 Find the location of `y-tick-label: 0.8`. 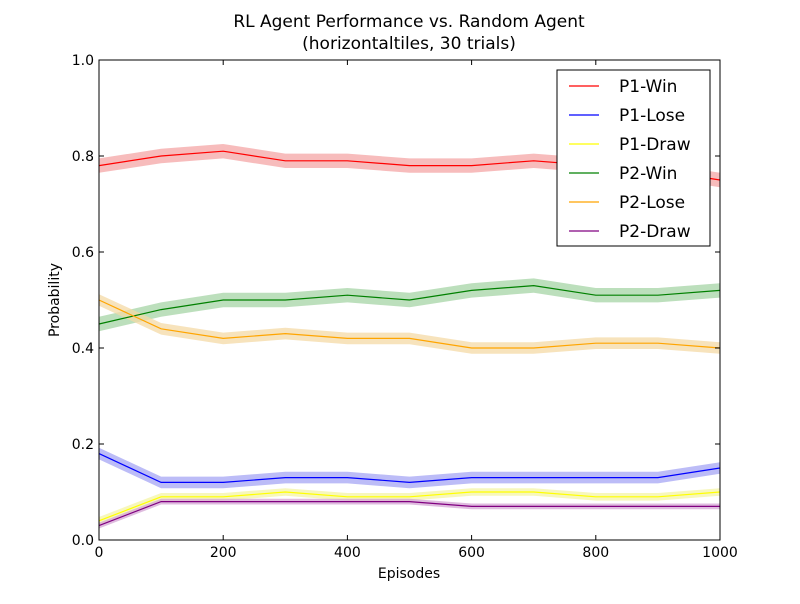

y-tick-label: 0.8 is located at coordinates (83, 157).